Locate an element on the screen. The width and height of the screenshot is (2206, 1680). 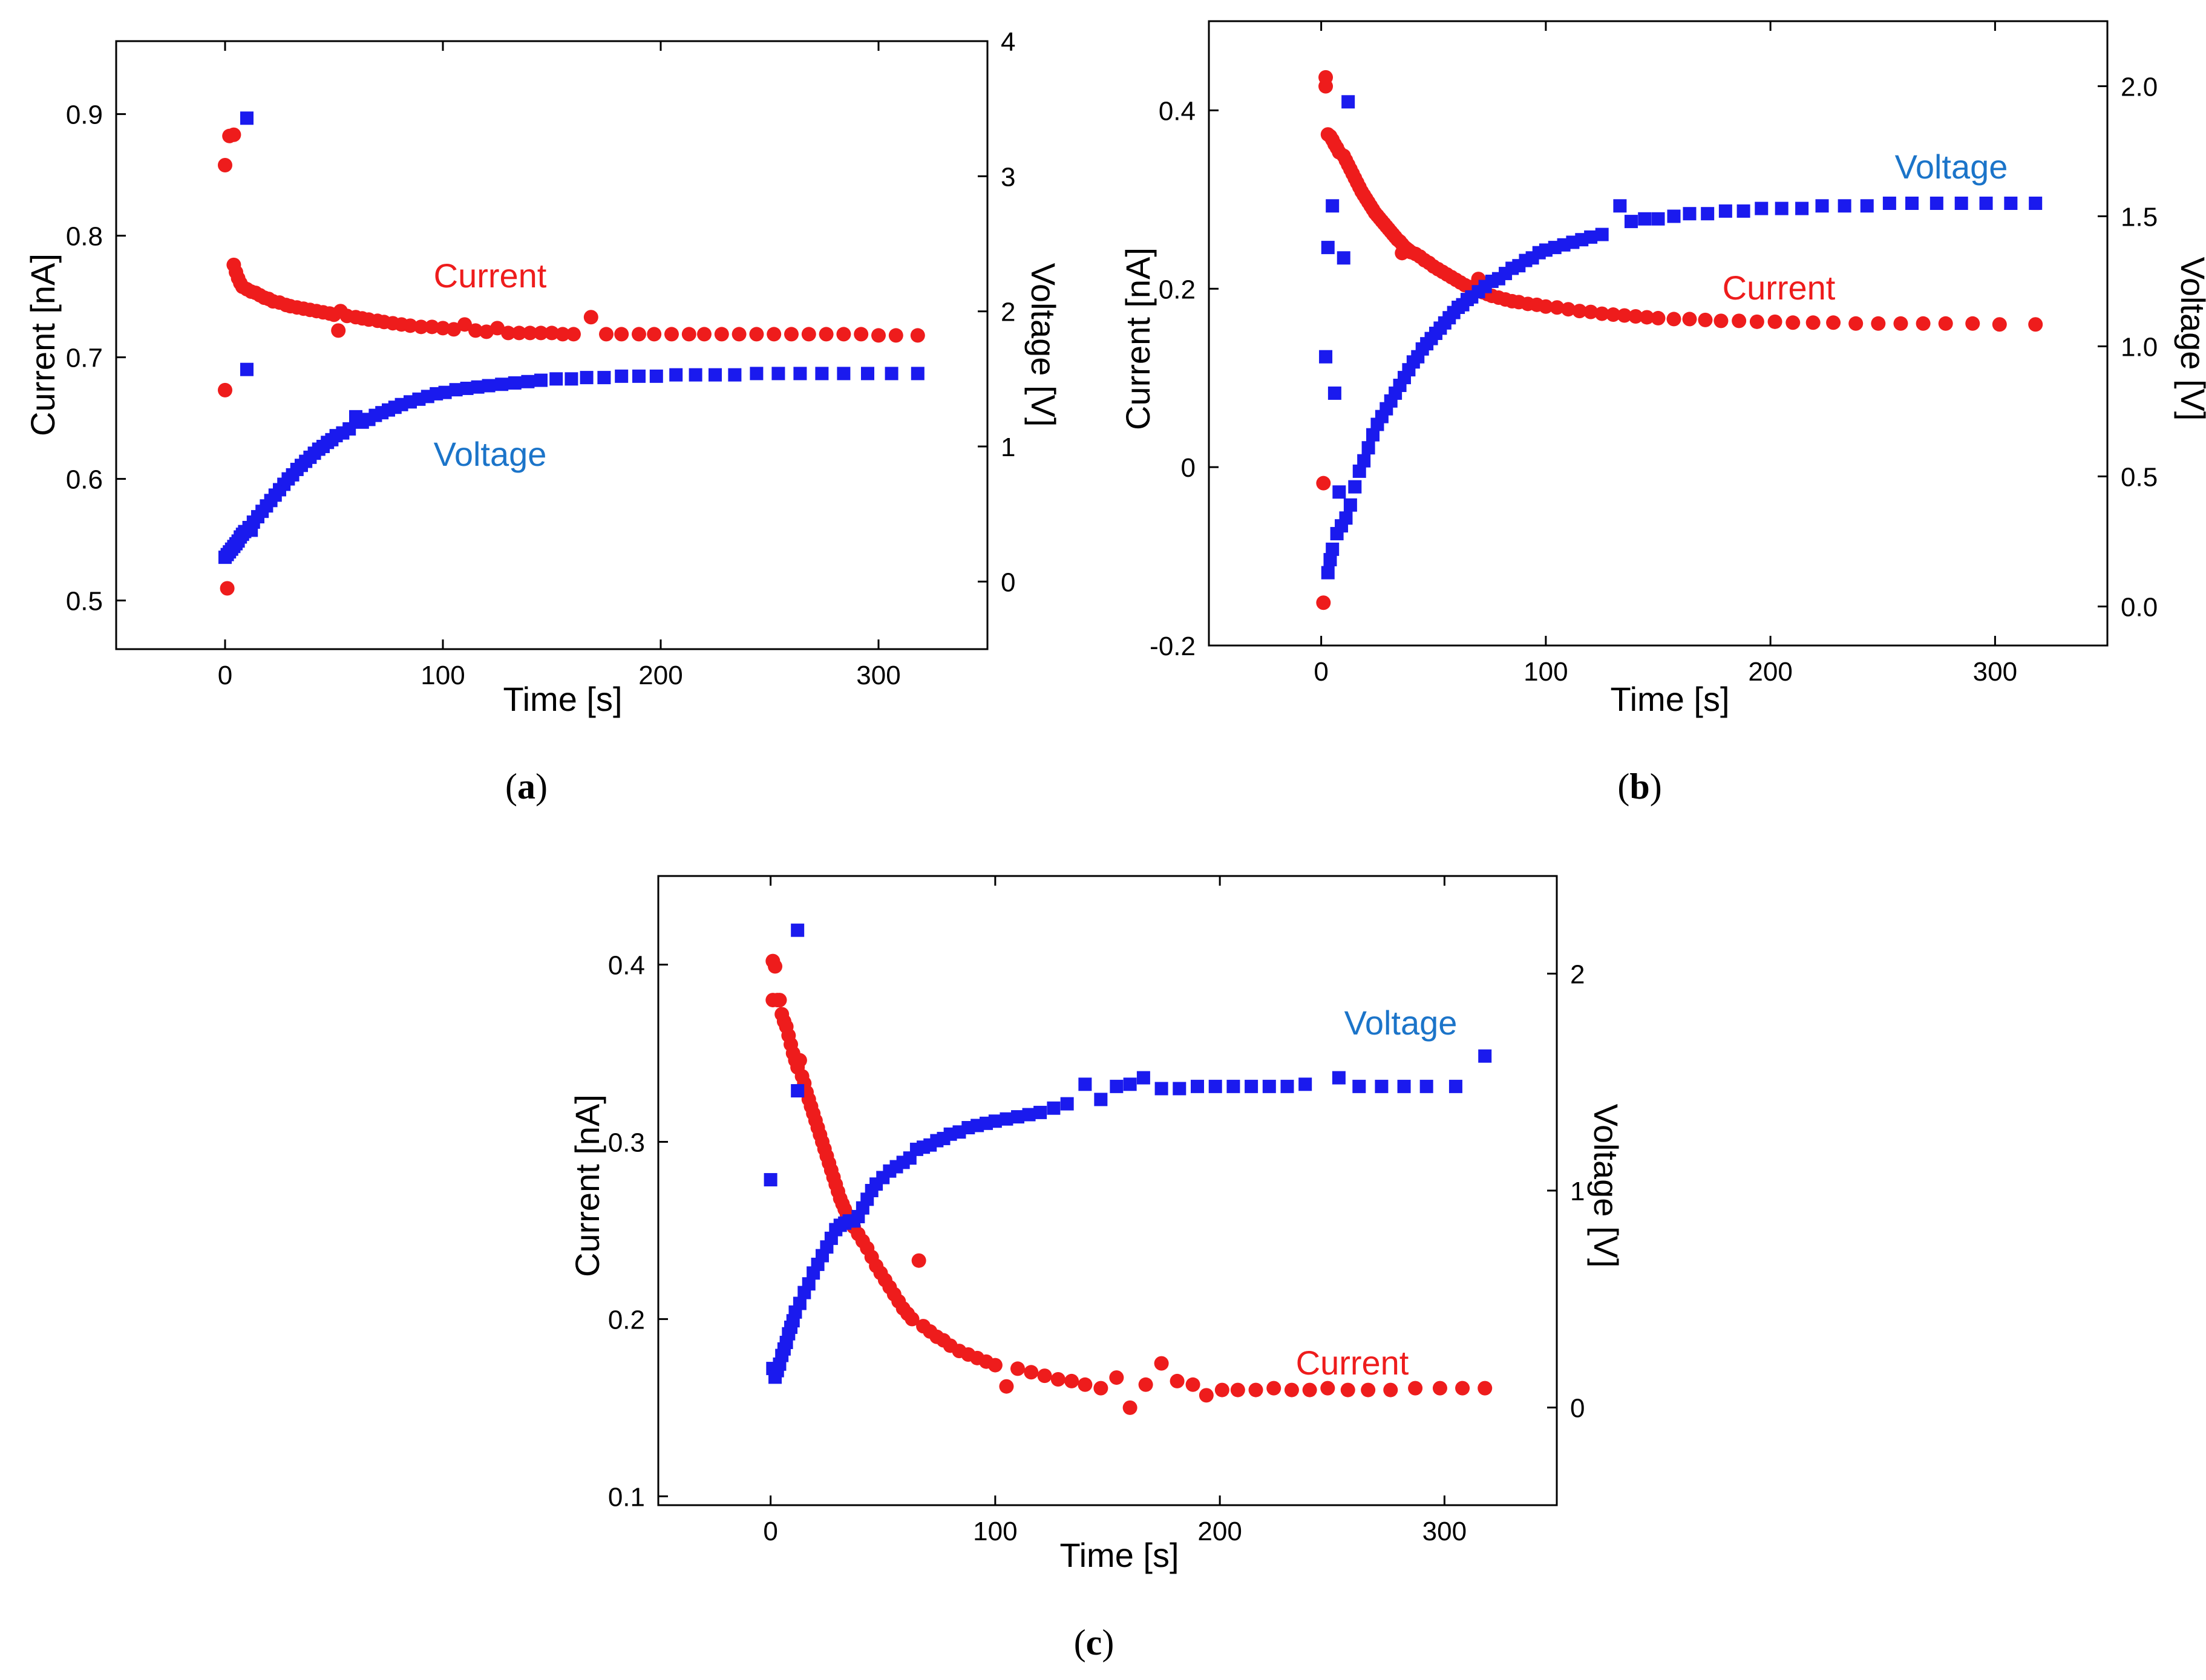
y2-tick-label: 0.0 is located at coordinates (2139, 608).